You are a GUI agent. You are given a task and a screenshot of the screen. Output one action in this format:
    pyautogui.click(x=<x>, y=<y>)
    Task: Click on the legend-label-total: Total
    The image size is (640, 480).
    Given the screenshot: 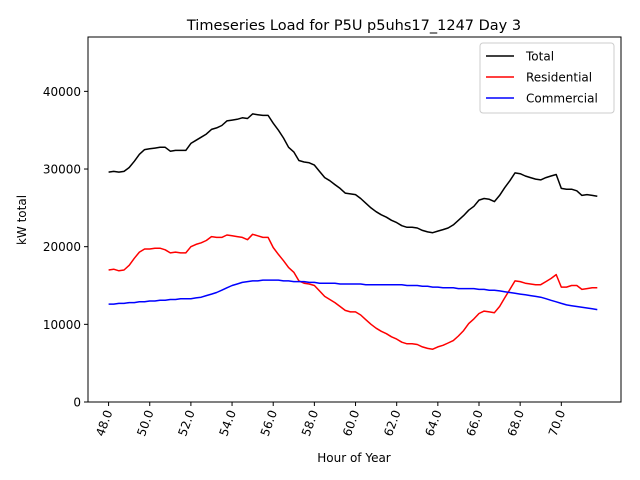 What is the action you would take?
    pyautogui.click(x=539, y=57)
    